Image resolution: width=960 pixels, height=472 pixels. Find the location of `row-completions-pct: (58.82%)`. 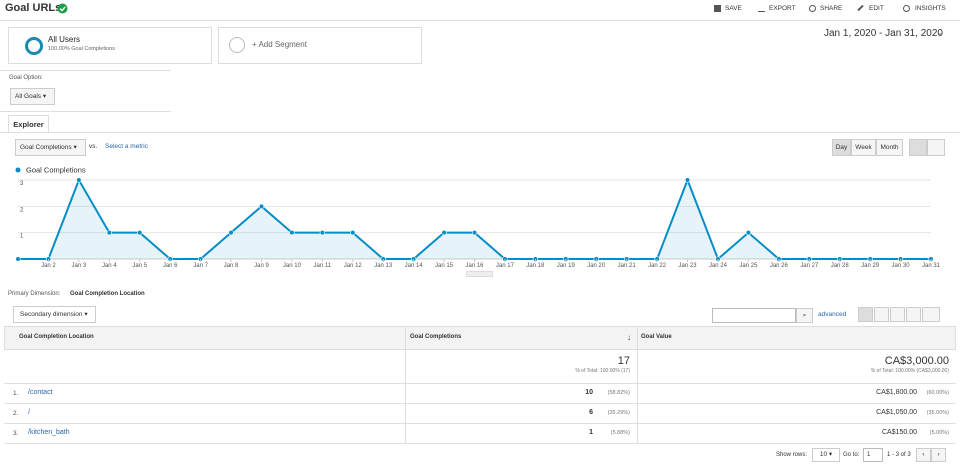

row-completions-pct: (58.82%) is located at coordinates (618, 393).